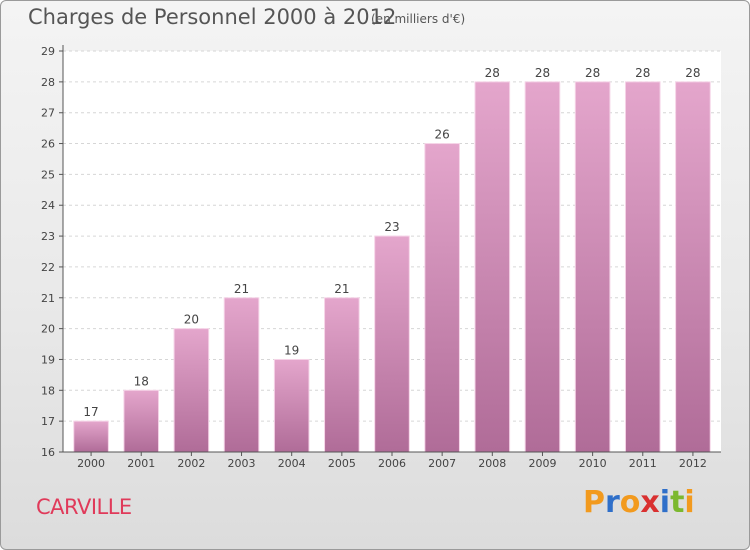 The height and width of the screenshot is (550, 750). Describe the element at coordinates (418, 19) in the screenshot. I see `chart-subtitle: (en milliers d'€)` at that location.